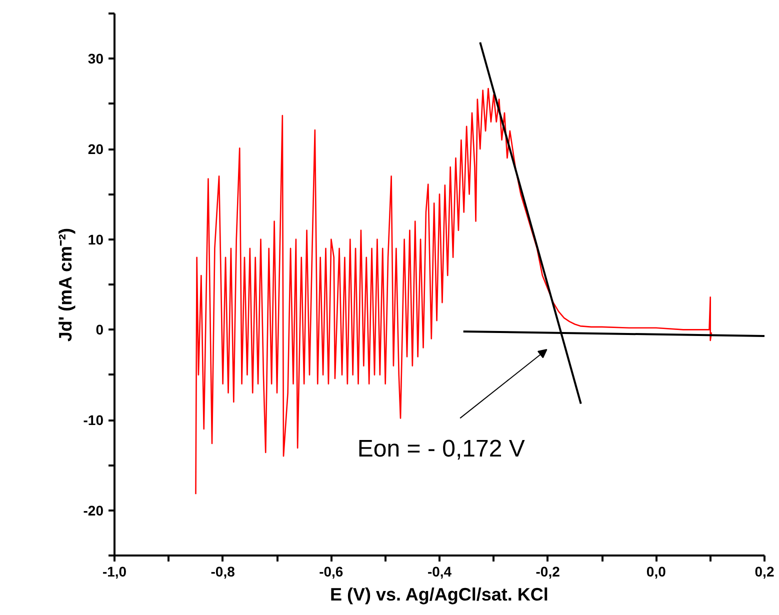 The width and height of the screenshot is (779, 615). What do you see at coordinates (93, 420) in the screenshot?
I see `y-tick-label: -10` at bounding box center [93, 420].